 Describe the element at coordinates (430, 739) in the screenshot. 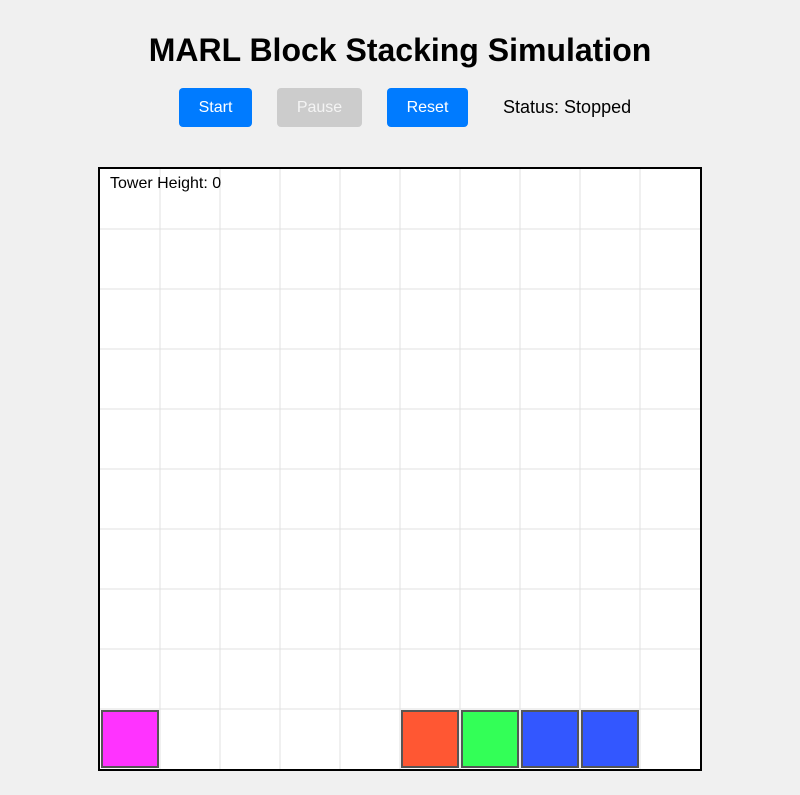

I see `block-orange` at that location.